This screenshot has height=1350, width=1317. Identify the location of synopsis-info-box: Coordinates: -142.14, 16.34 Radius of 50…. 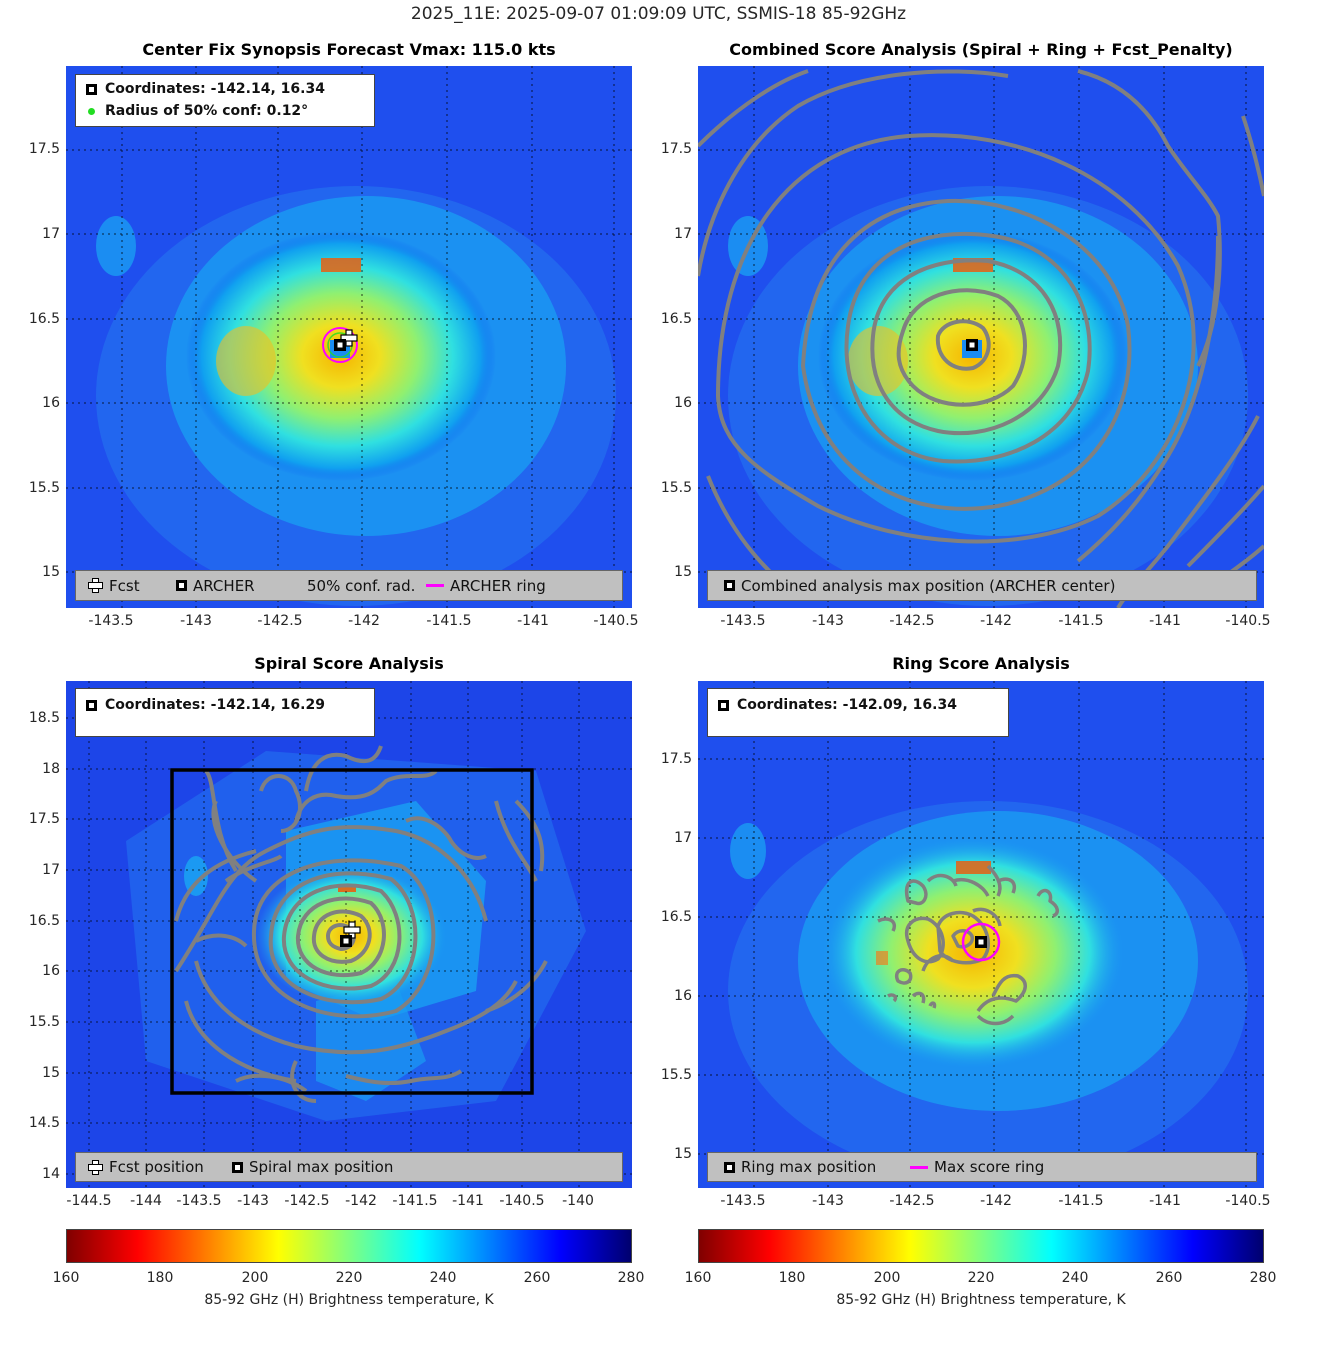
(225, 100).